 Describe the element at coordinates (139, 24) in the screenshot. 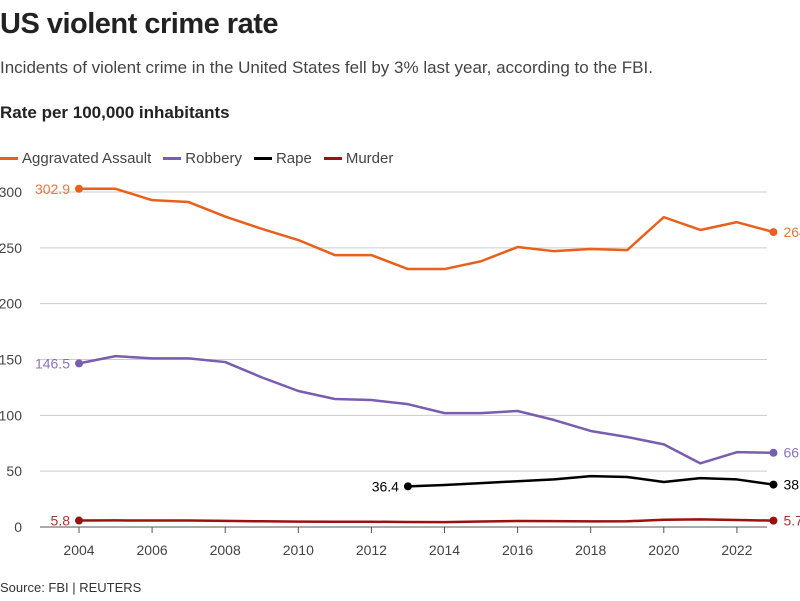

I see `chart-title: US violent crime rate` at that location.